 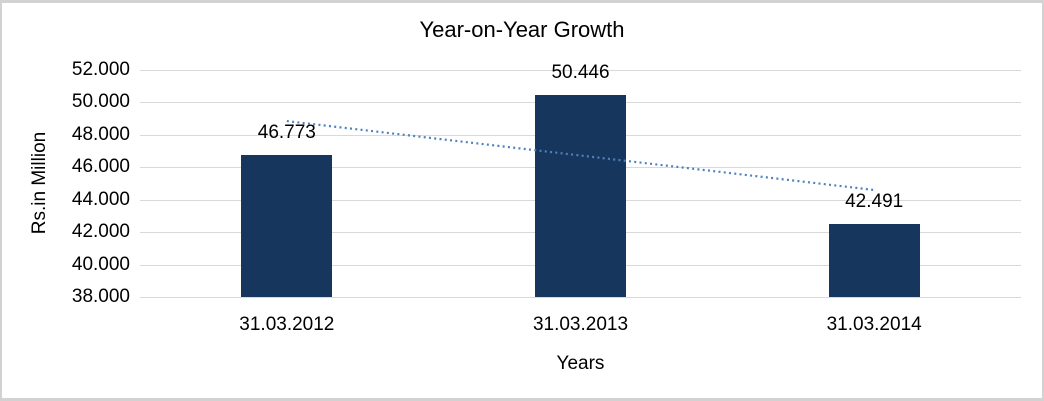 What do you see at coordinates (100, 199) in the screenshot?
I see `y-tick-label: 44.000` at bounding box center [100, 199].